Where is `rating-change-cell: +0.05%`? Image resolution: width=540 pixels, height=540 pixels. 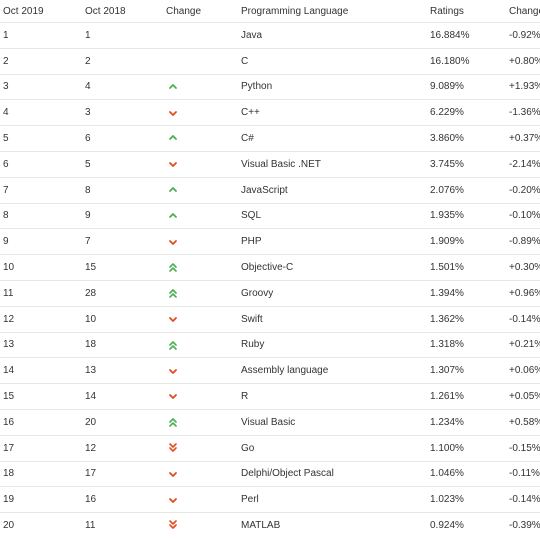 rating-change-cell: +0.05% is located at coordinates (524, 396).